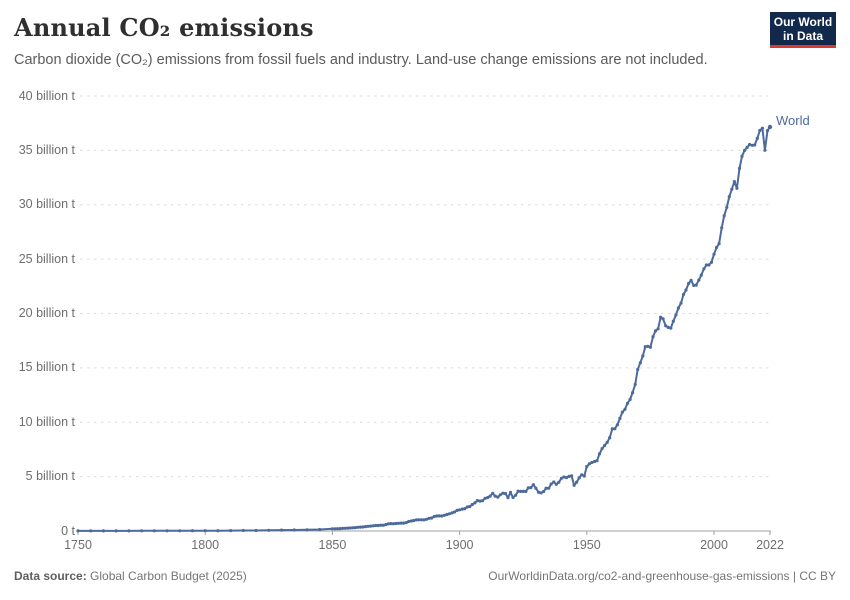 The image size is (850, 600). What do you see at coordinates (459, 545) in the screenshot?
I see `x-axis-tick-label: 1900` at bounding box center [459, 545].